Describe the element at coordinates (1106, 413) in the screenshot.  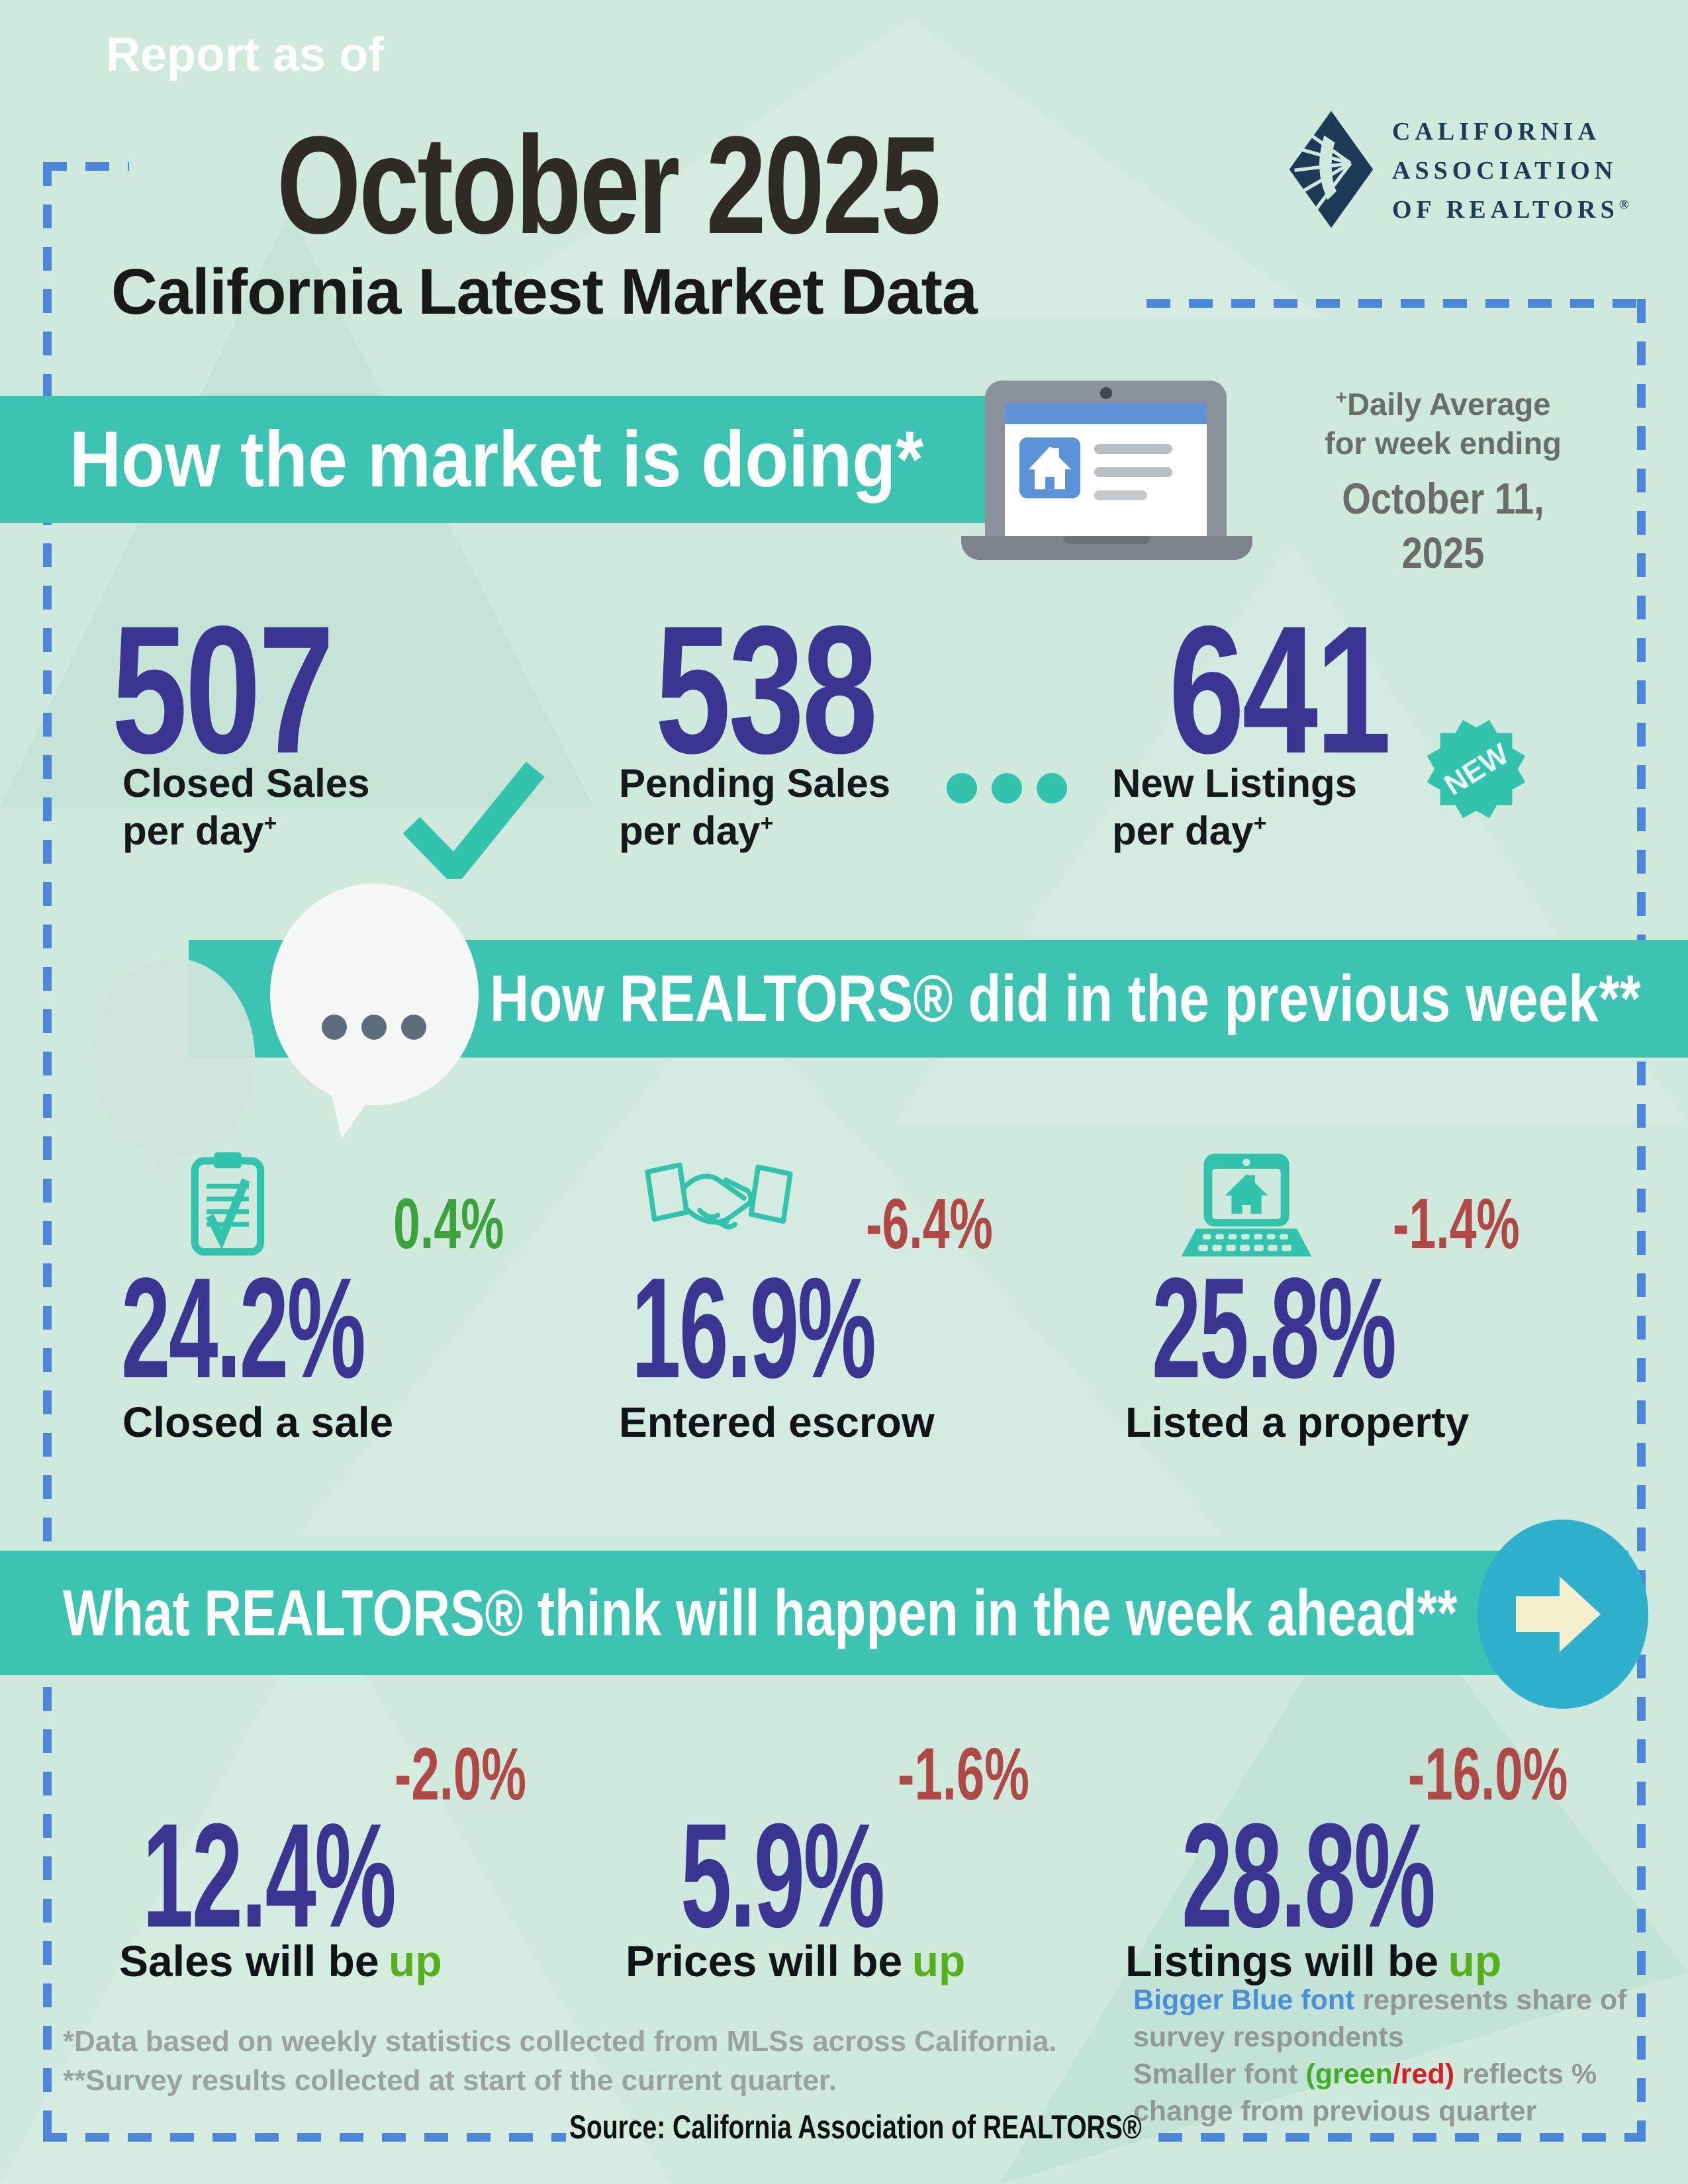
I see `laptop-browser-bar` at that location.